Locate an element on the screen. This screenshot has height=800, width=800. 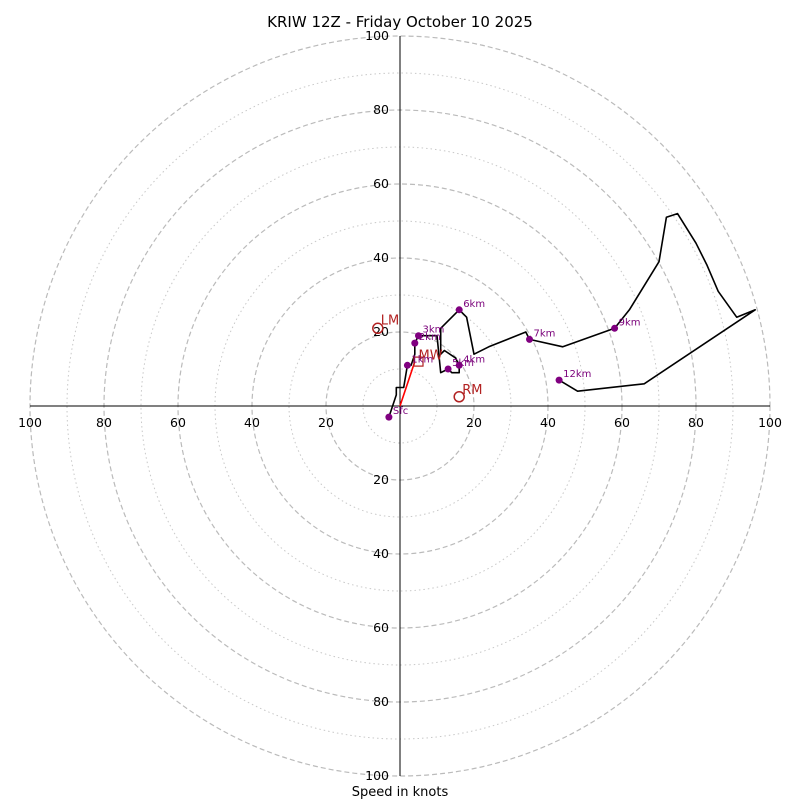
height-marker-sfc is located at coordinates (389, 417).